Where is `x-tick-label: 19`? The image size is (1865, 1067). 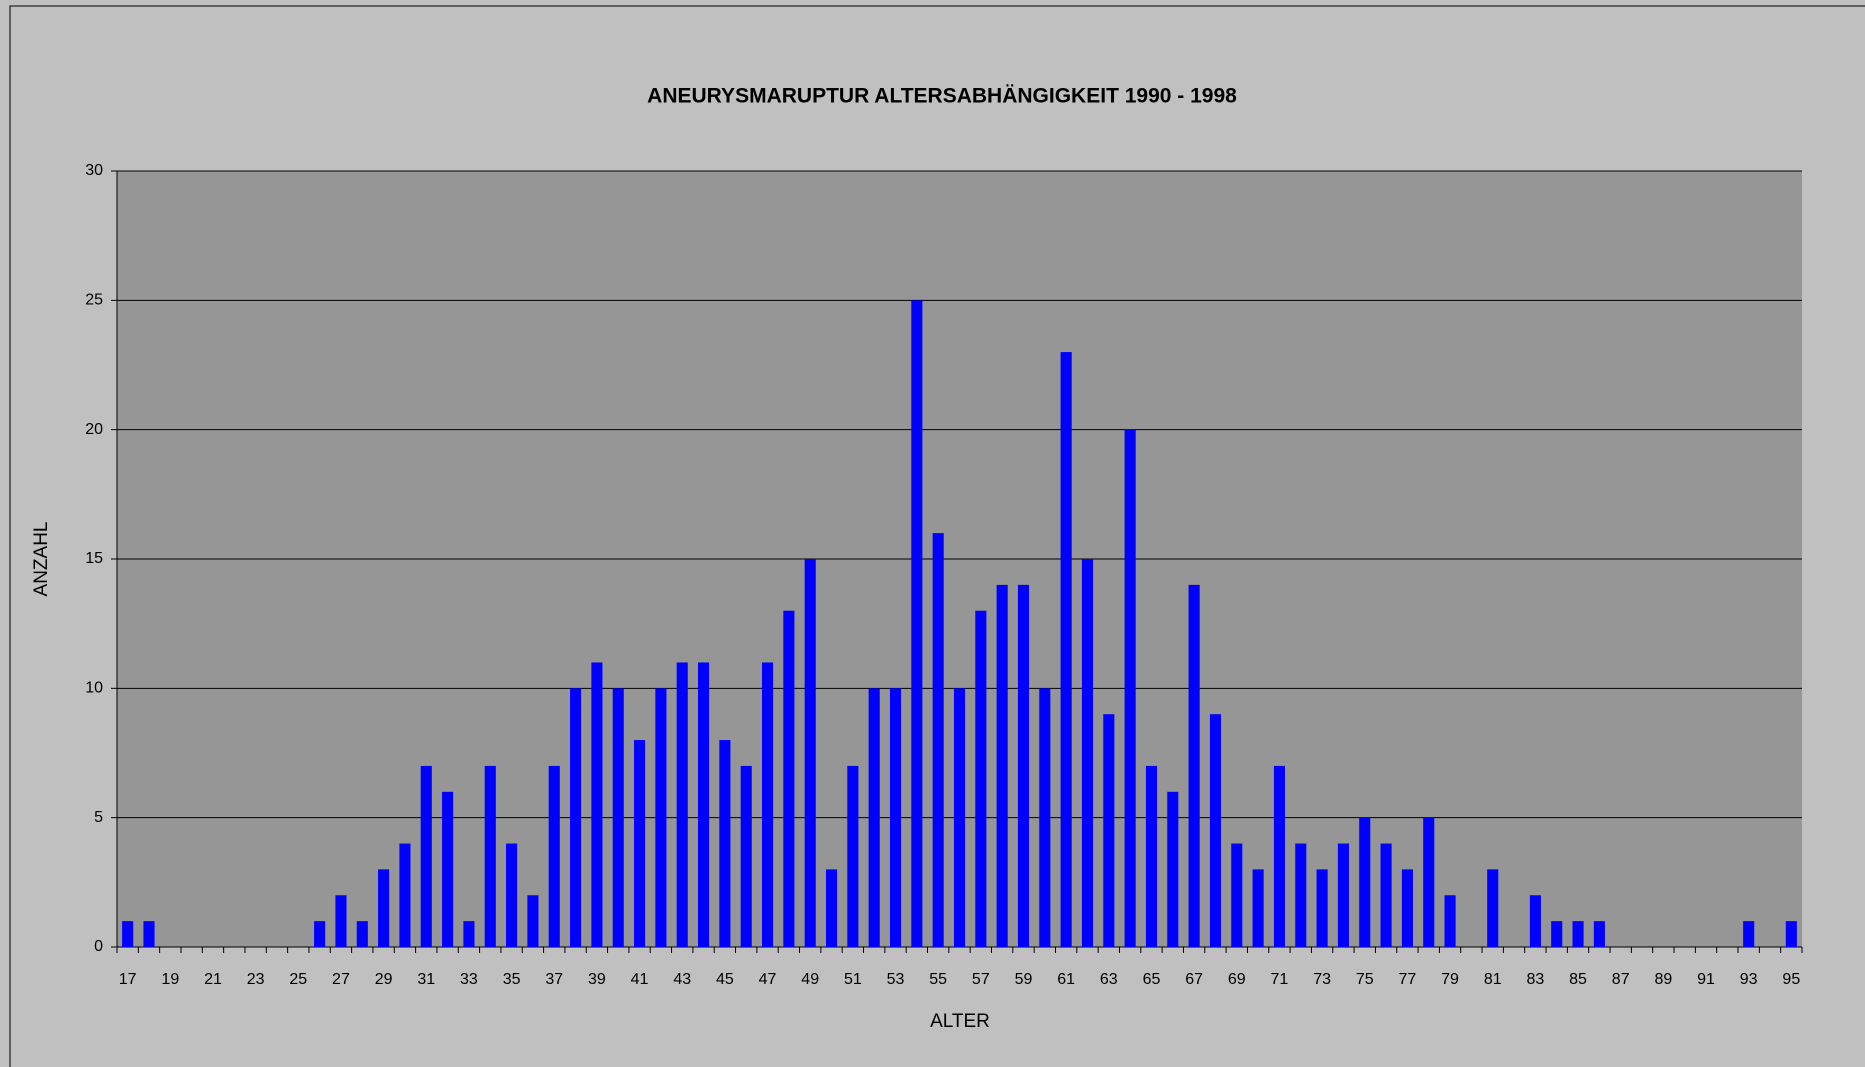
x-tick-label: 19 is located at coordinates (170, 979).